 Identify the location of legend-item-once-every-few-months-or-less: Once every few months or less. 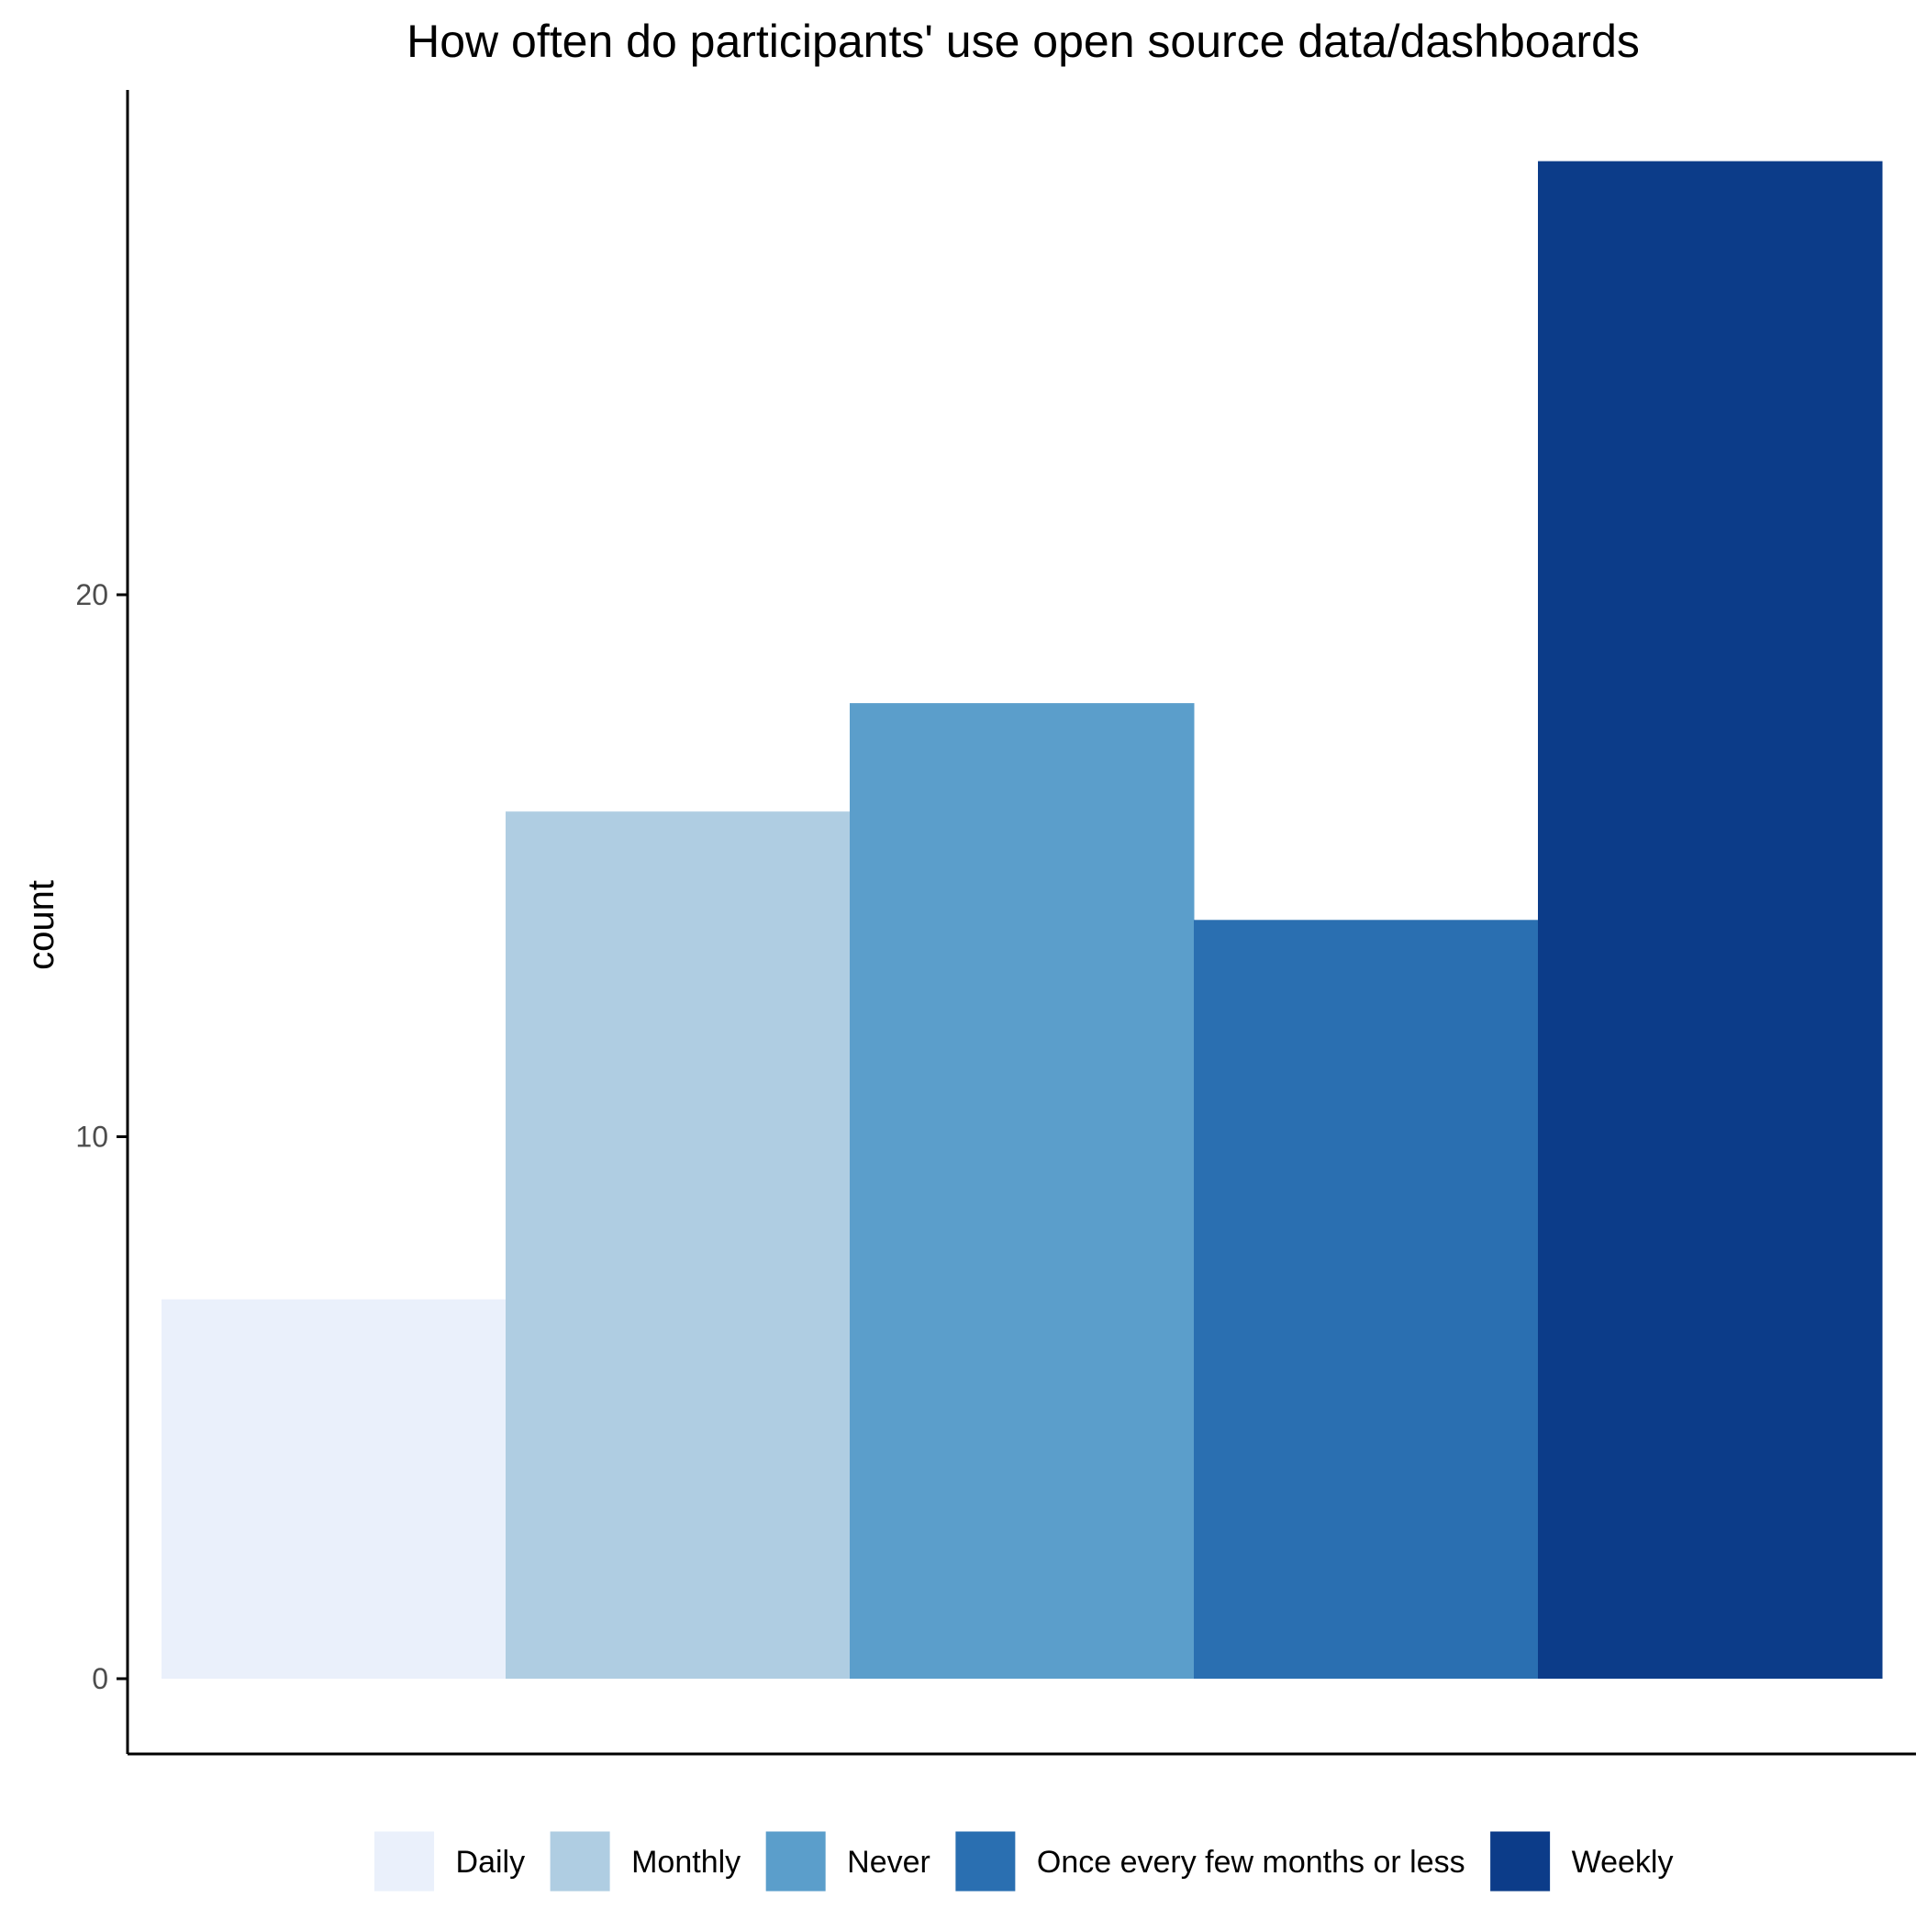
(1208, 1861).